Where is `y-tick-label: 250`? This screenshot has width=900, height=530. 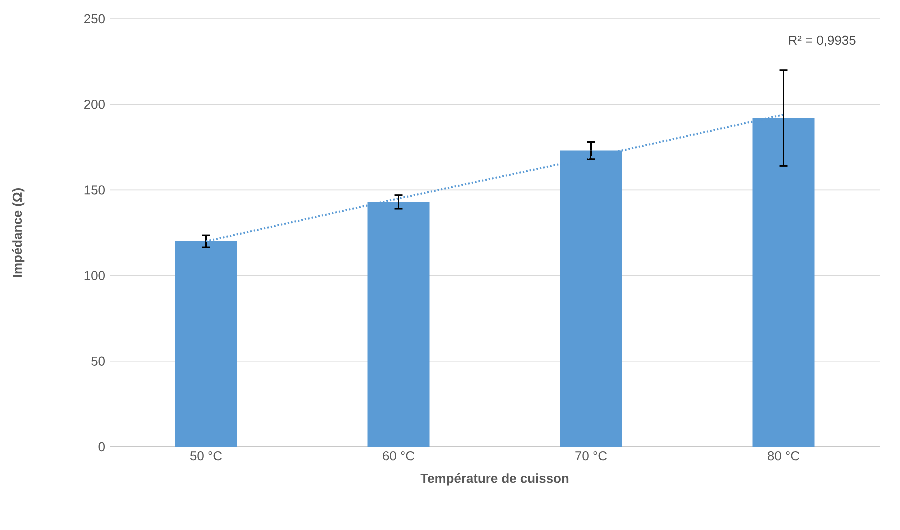 y-tick-label: 250 is located at coordinates (94, 19).